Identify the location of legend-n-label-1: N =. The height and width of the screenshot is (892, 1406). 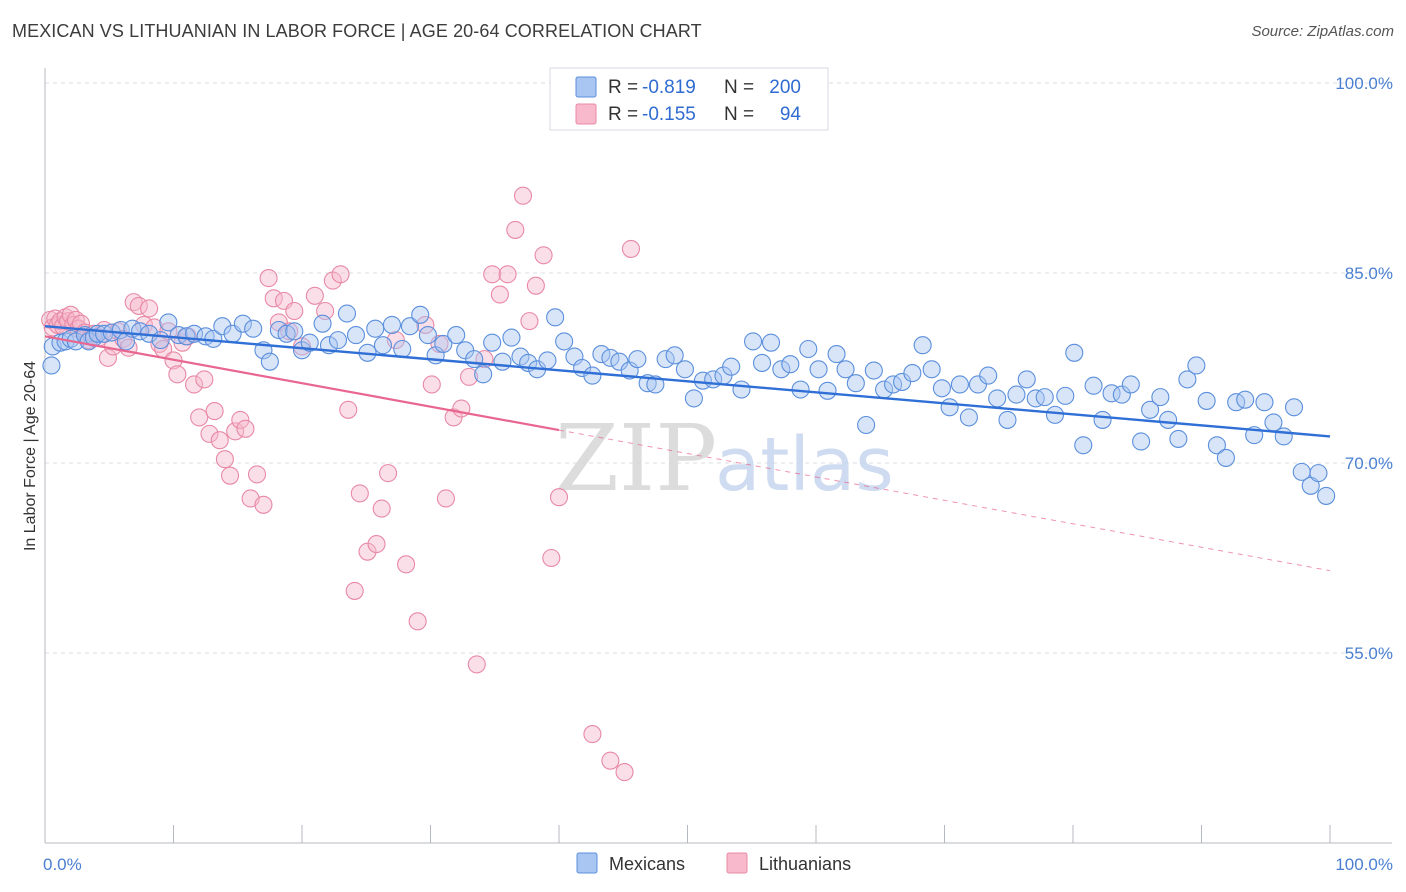
(739, 87).